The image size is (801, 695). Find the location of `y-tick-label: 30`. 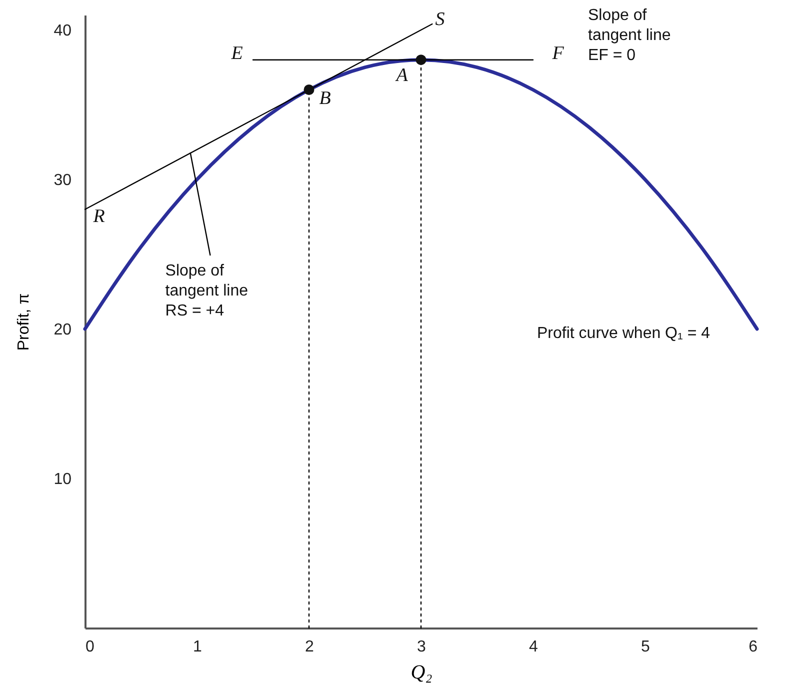

y-tick-label: 30 is located at coordinates (63, 180).